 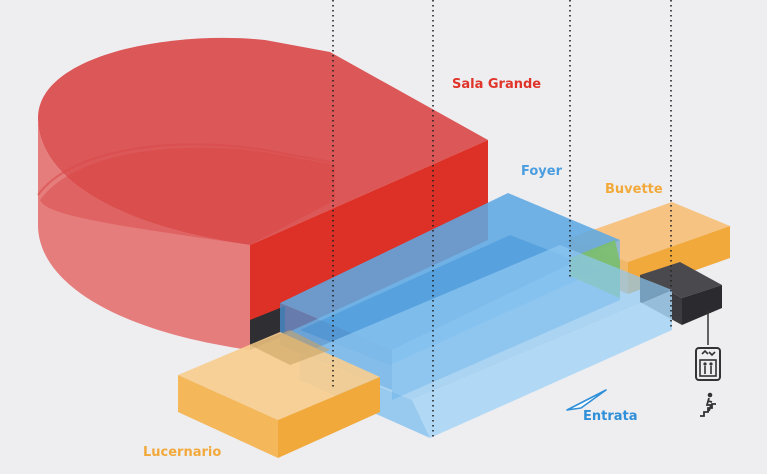 I want to click on sala-grande-inner-curve, so click(x=184, y=169).